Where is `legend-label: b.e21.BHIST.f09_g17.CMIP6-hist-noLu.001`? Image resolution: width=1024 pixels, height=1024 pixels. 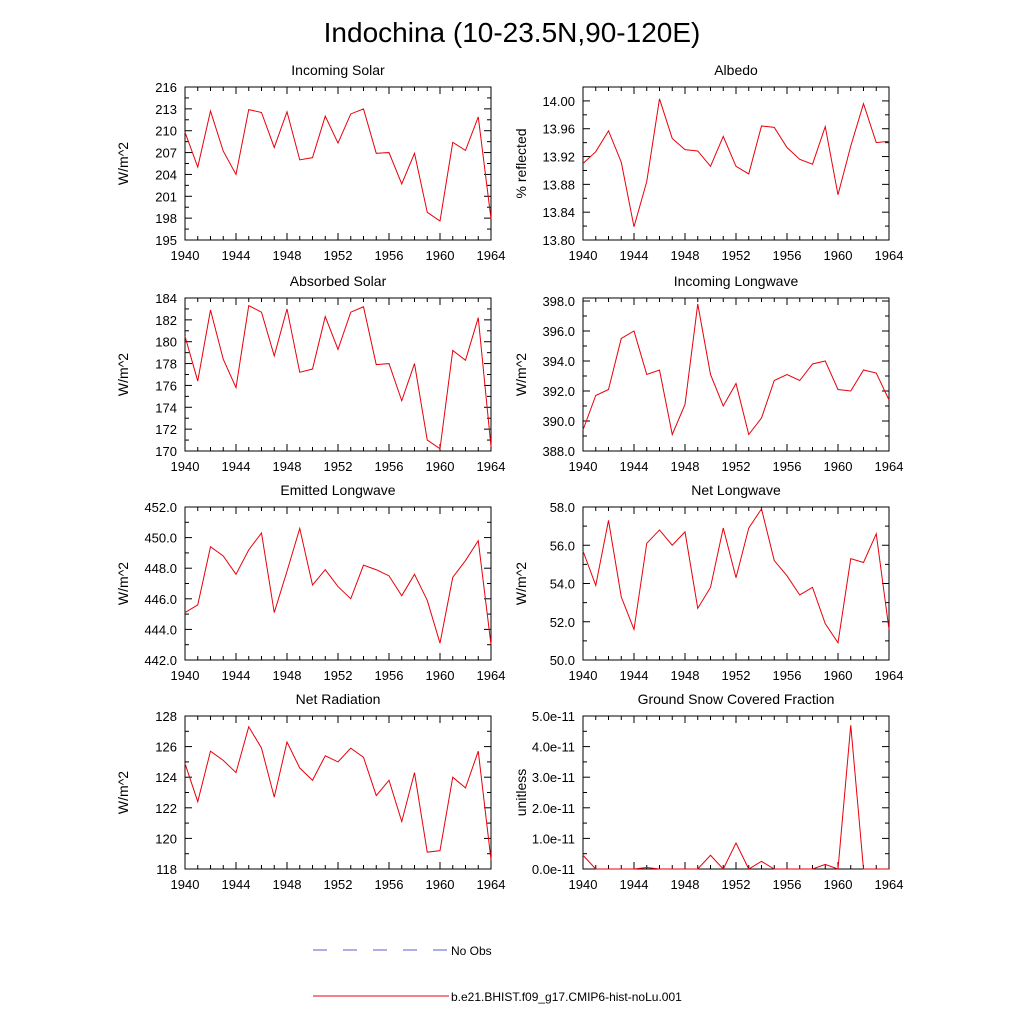
legend-label: b.e21.BHIST.f09_g17.CMIP6-hist-noLu.001 is located at coordinates (566, 997).